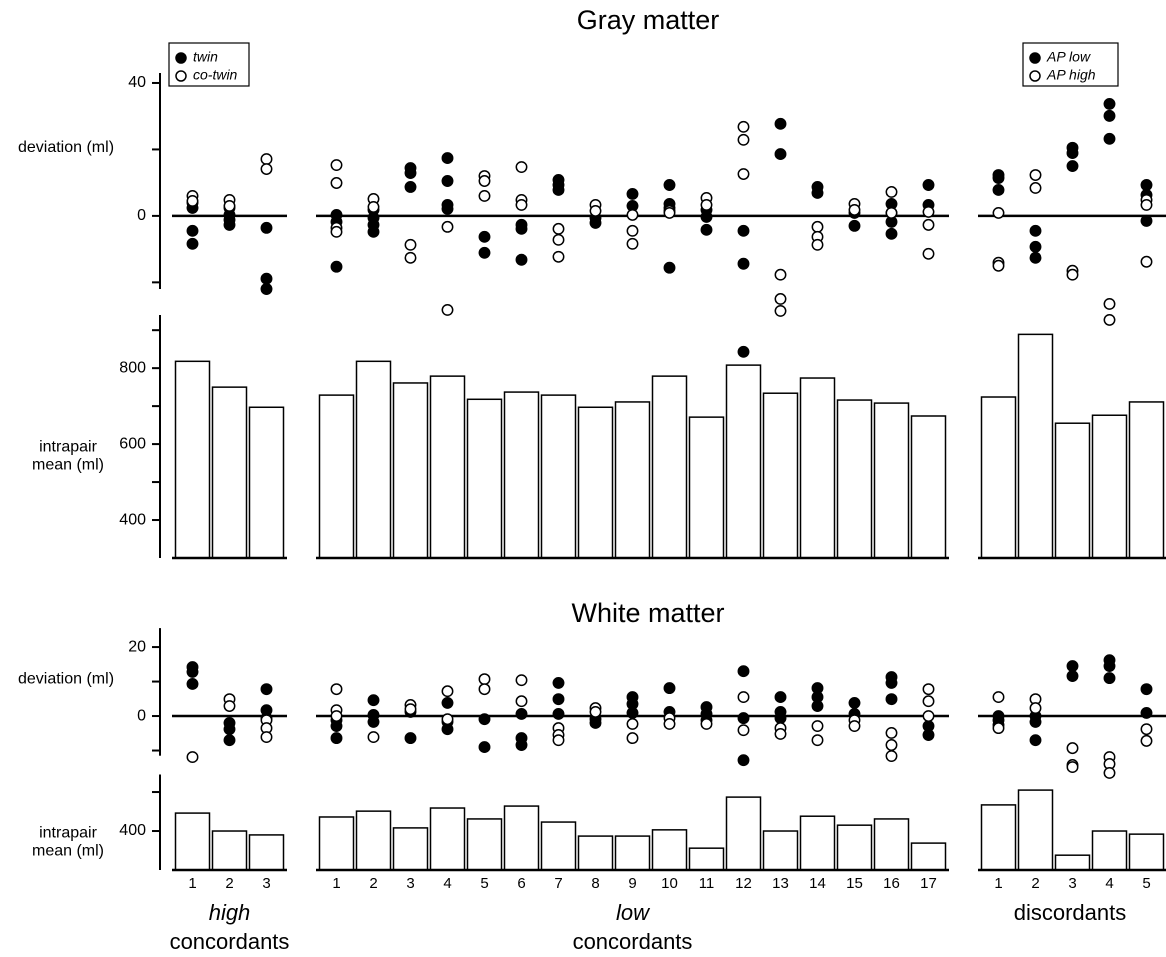  What do you see at coordinates (68, 465) in the screenshot?
I see `y-axis-label: mean (ml)` at bounding box center [68, 465].